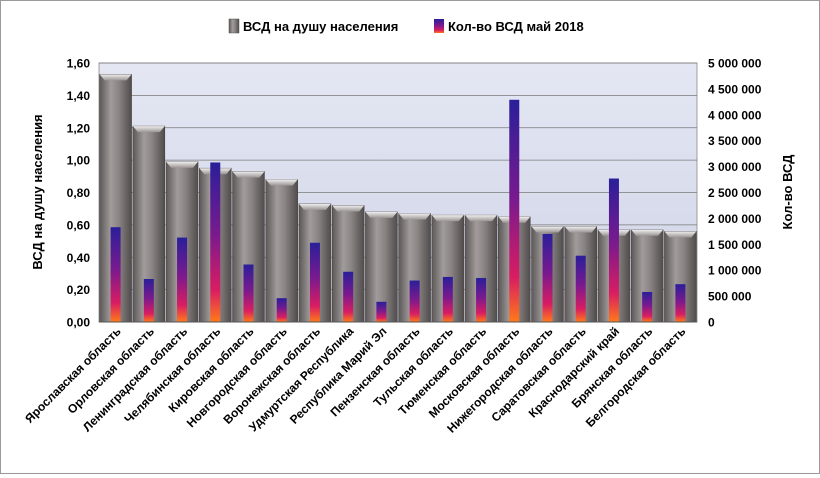 Image resolution: width=820 pixels, height=478 pixels. I want to click on right-tick-label: 4 500 000, so click(735, 89).